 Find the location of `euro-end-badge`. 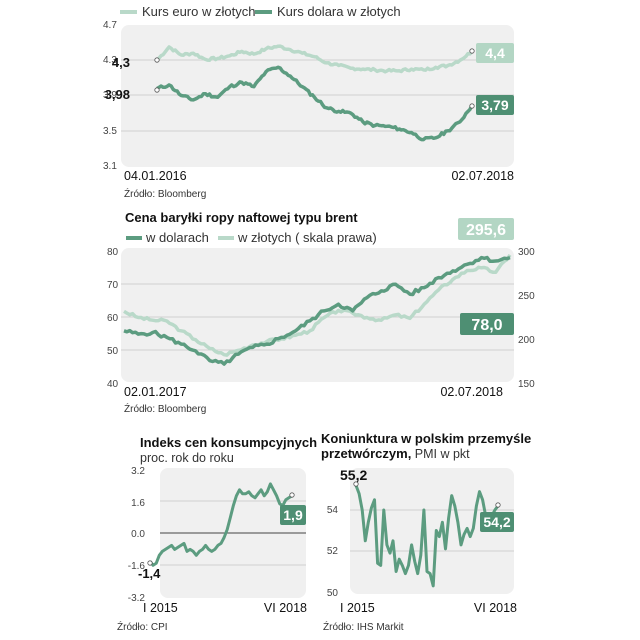

euro-end-badge is located at coordinates (495, 53).